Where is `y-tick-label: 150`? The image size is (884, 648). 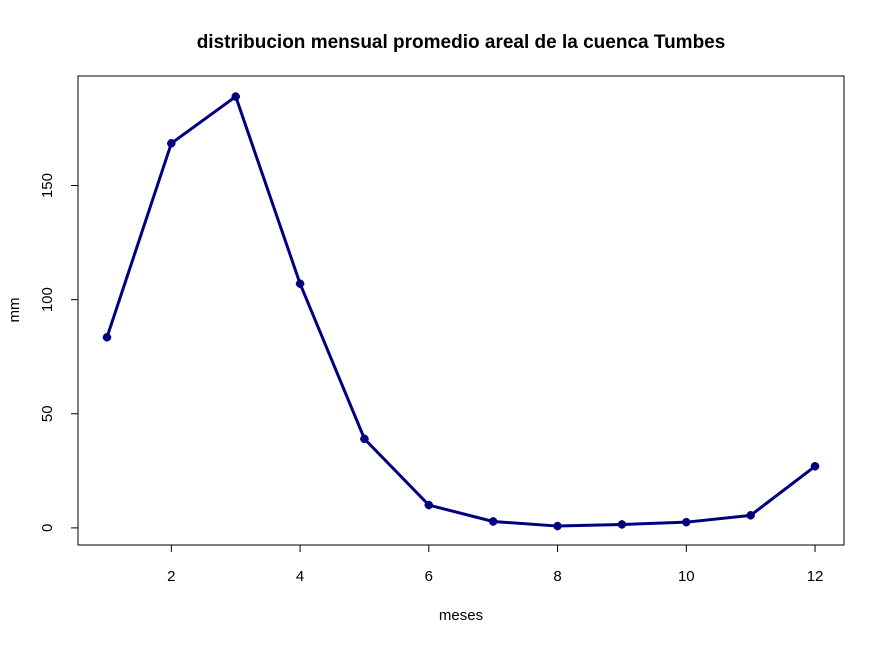
y-tick-label: 150 is located at coordinates (47, 185).